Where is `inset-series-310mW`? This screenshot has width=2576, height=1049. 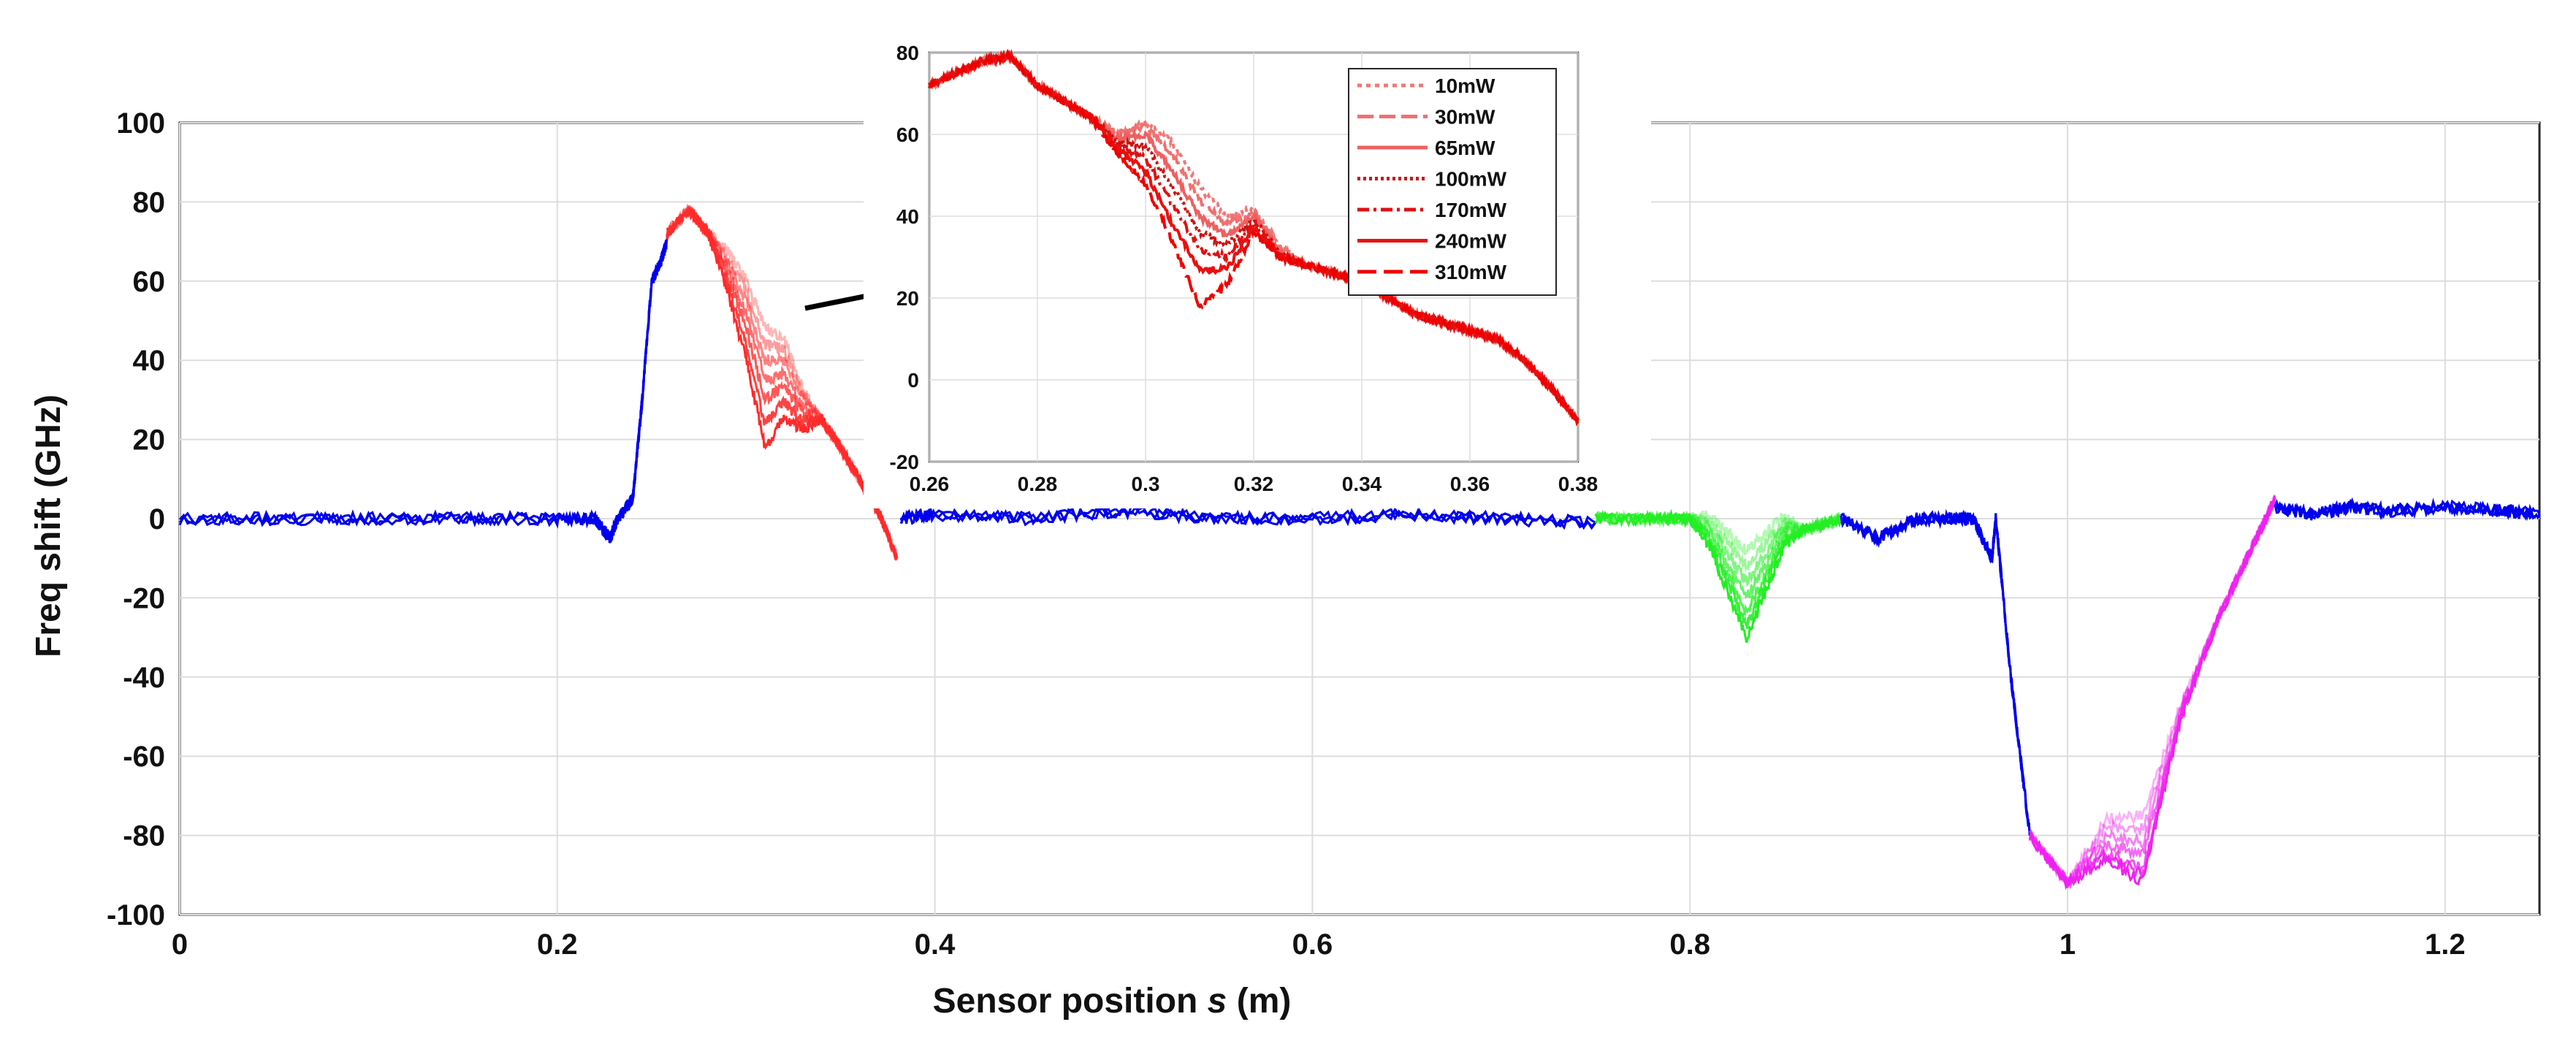
inset-series-310mW is located at coordinates (1253, 237).